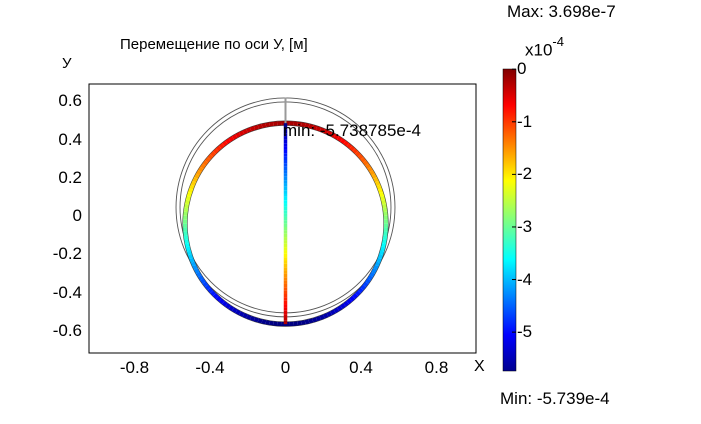  What do you see at coordinates (525, 332) in the screenshot?
I see `colorbar-tick-label: -5` at bounding box center [525, 332].